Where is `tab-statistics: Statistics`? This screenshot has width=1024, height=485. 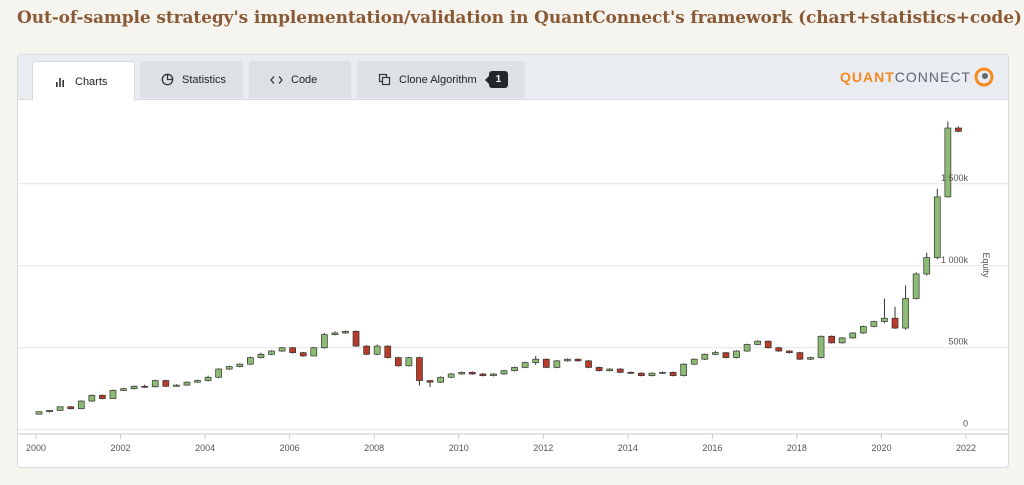 tab-statistics: Statistics is located at coordinates (191, 79).